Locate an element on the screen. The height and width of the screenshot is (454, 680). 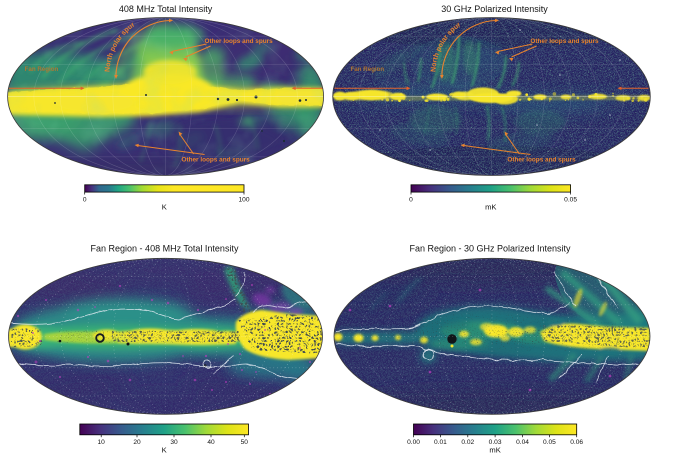
svg-text: 408 MHz Total Intensity is located at coordinates (166, 9).